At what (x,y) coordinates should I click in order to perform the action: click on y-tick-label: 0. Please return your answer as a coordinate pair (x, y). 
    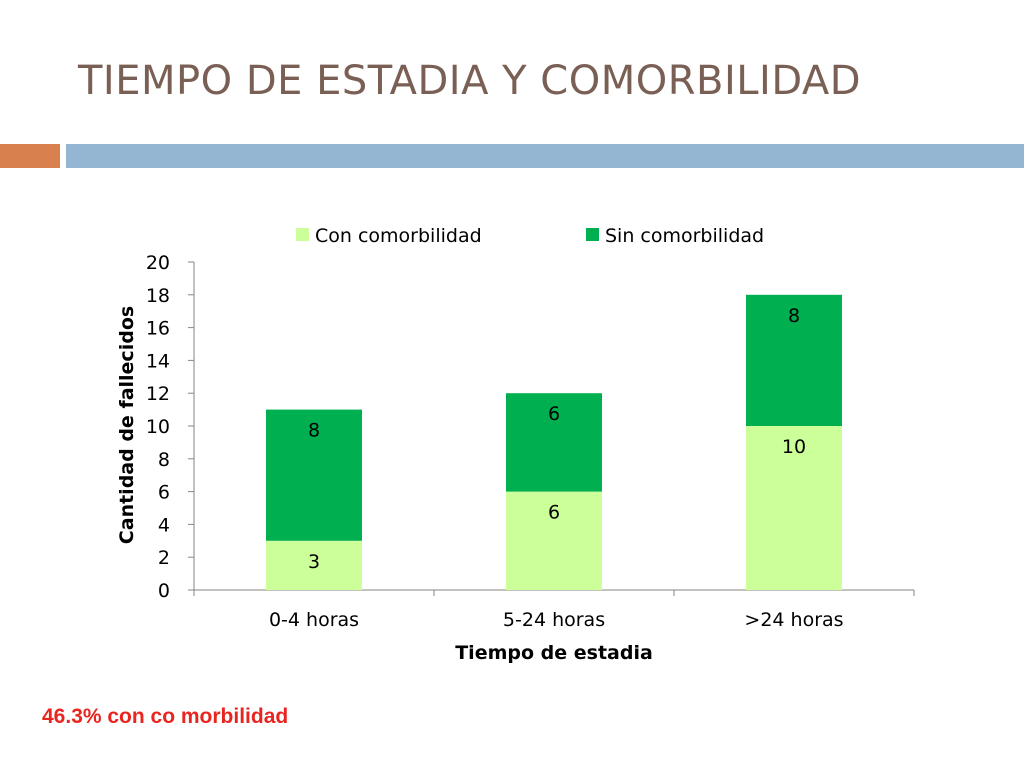
    Looking at the image, I should click on (164, 591).